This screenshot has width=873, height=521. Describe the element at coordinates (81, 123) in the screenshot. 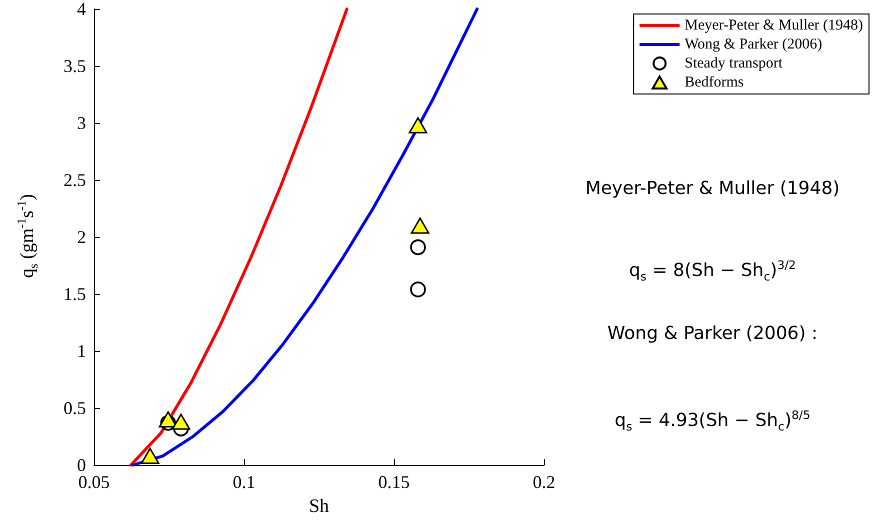

I see `y-tick-label: 3` at that location.